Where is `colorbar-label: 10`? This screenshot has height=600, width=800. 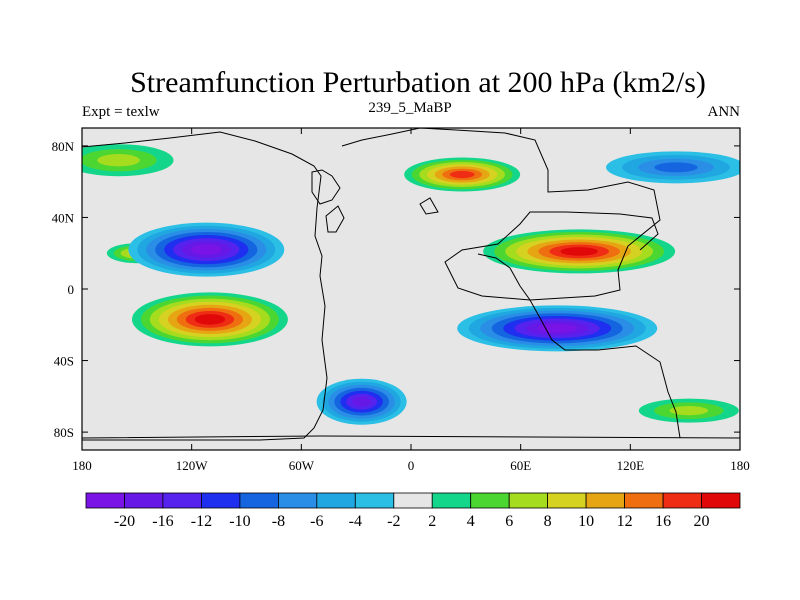
colorbar-label: 10 is located at coordinates (586, 521).